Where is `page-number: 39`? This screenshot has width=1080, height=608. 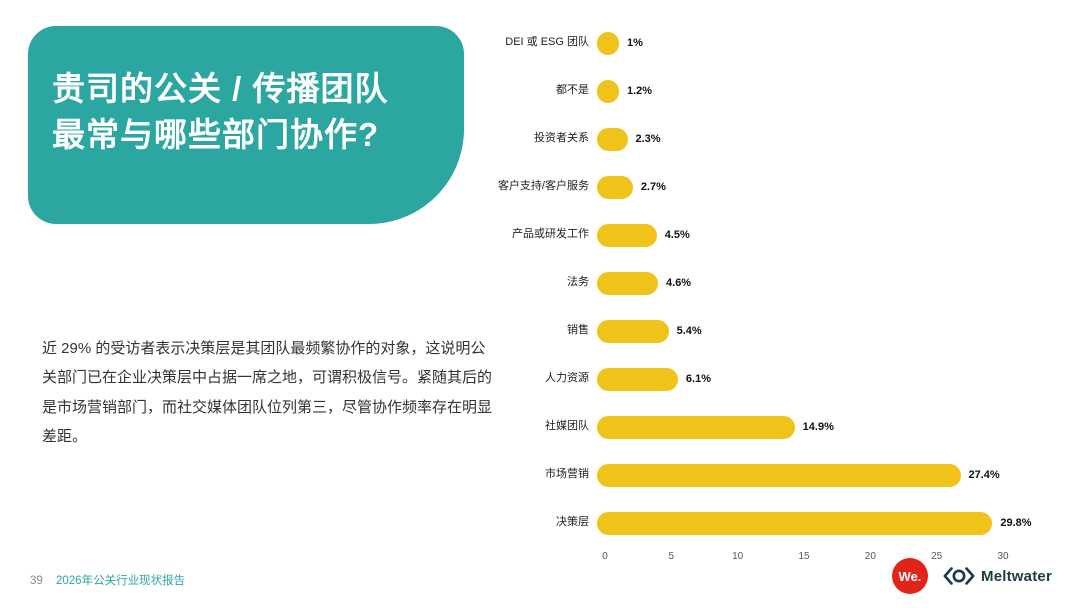 page-number: 39 is located at coordinates (36, 581).